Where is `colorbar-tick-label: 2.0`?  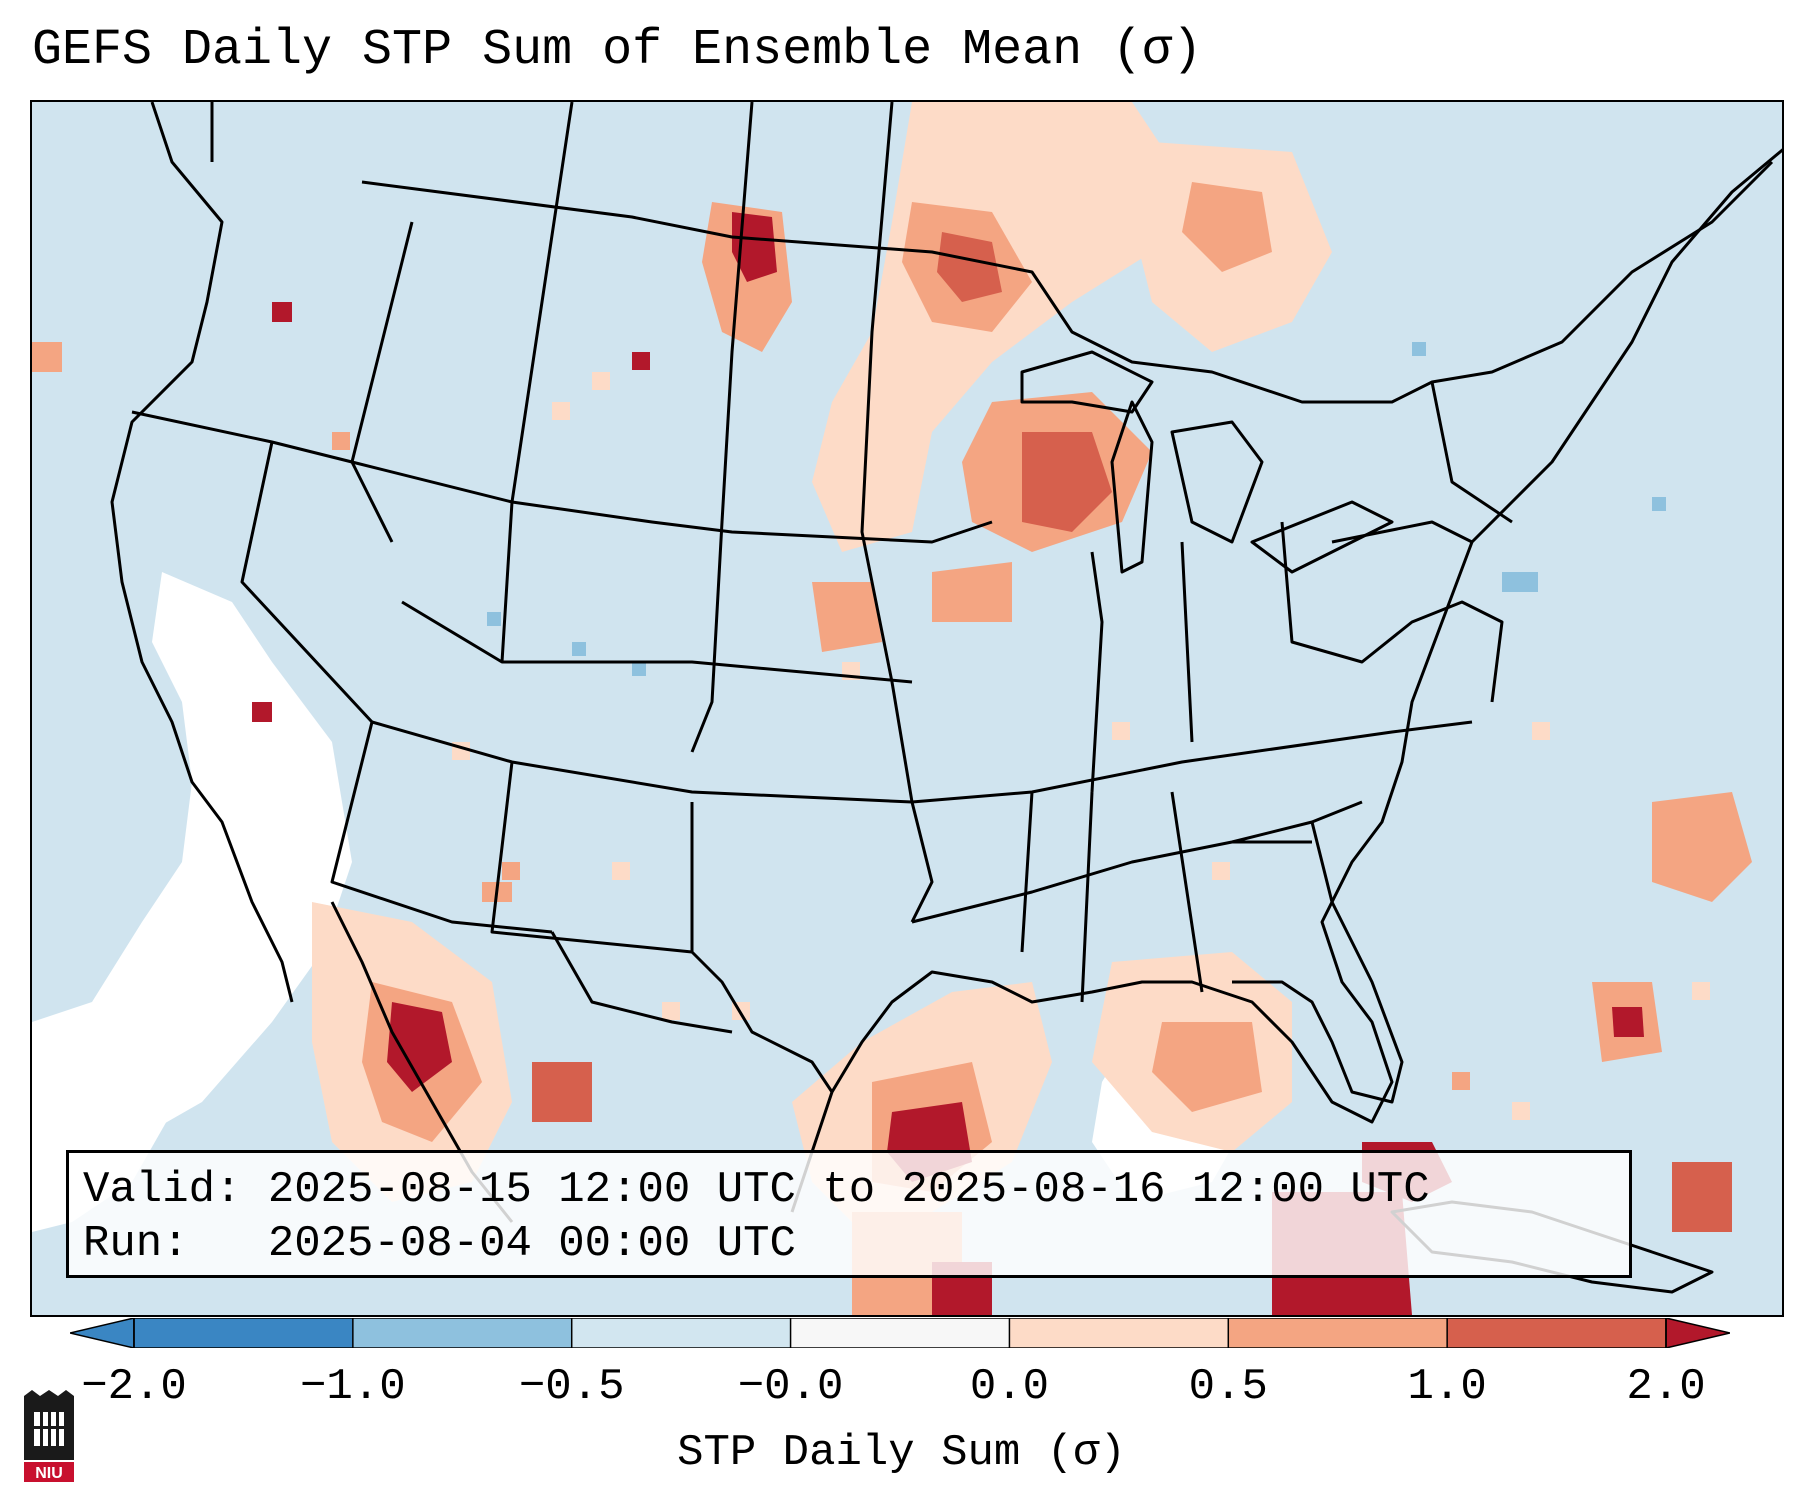 colorbar-tick-label: 2.0 is located at coordinates (1666, 1387).